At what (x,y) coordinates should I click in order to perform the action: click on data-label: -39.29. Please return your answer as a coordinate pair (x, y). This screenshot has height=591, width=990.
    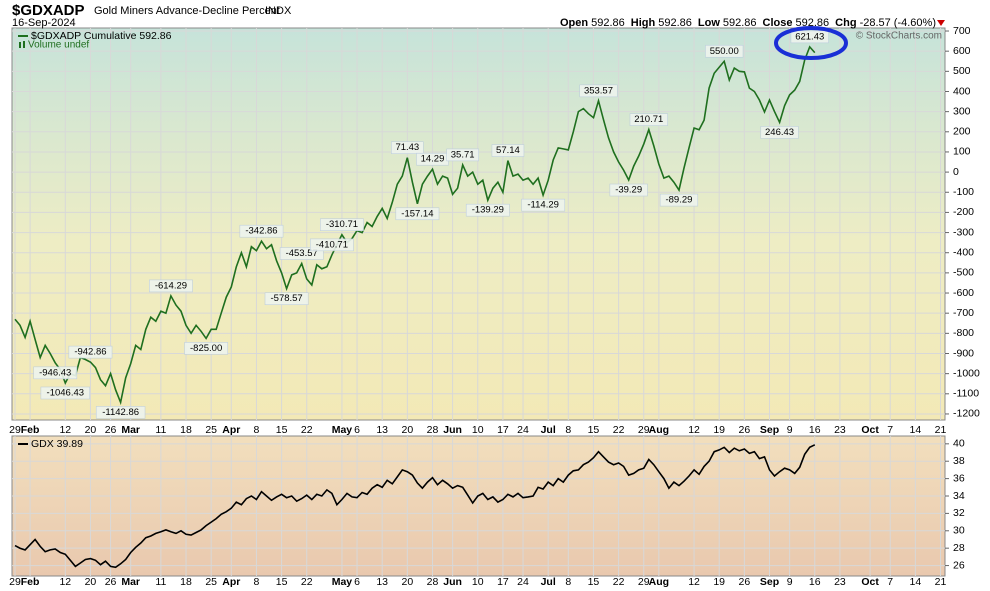
    Looking at the image, I should click on (628, 190).